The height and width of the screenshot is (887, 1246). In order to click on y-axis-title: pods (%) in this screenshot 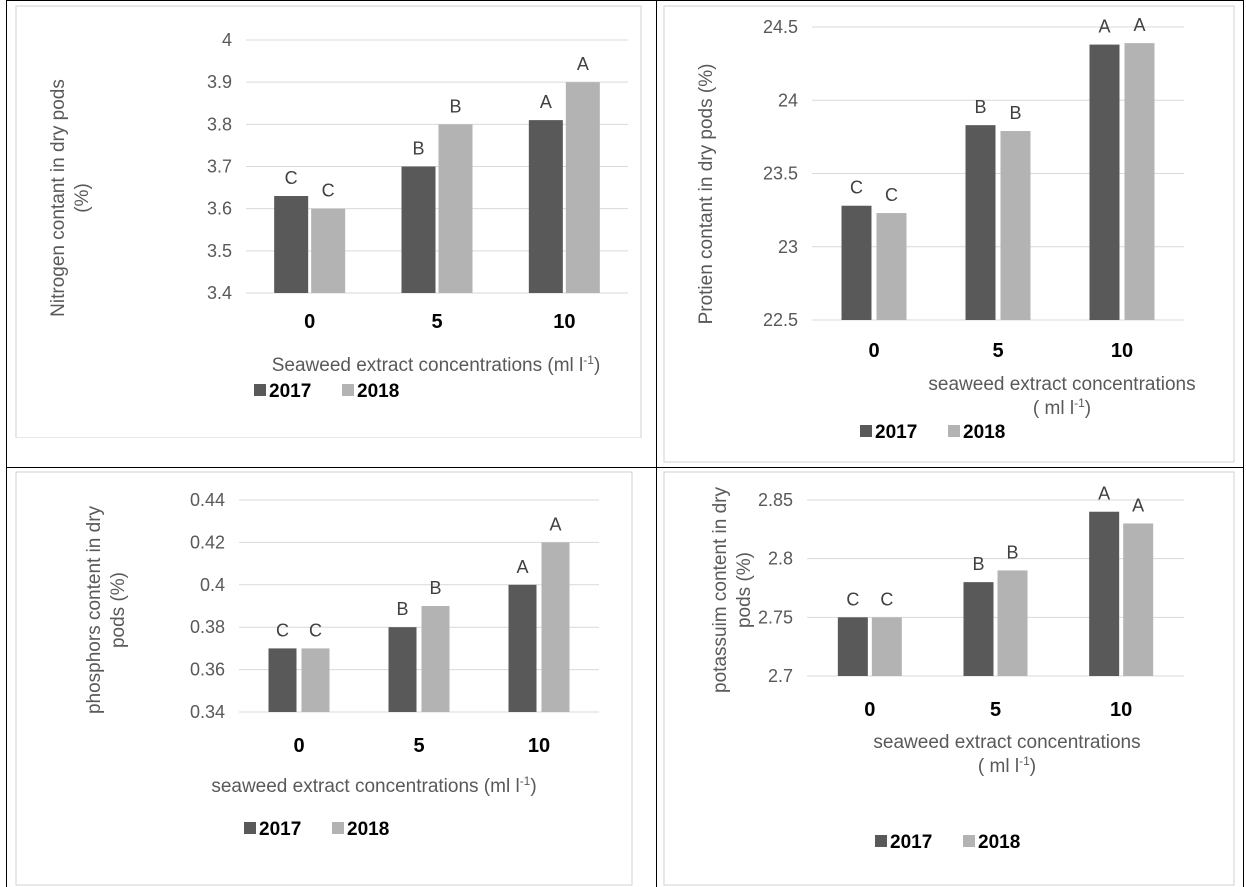, I will do `click(118, 610)`.